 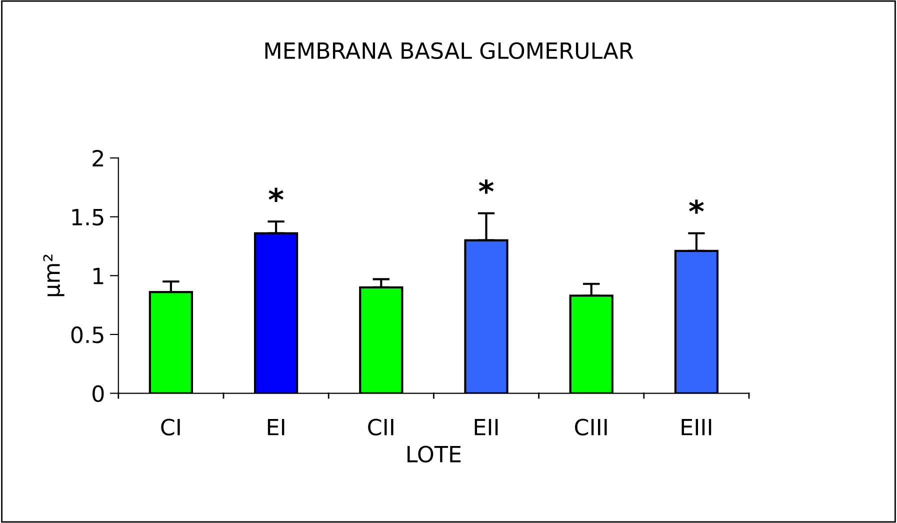 What do you see at coordinates (591, 427) in the screenshot?
I see `x-tick-label: CIII` at bounding box center [591, 427].